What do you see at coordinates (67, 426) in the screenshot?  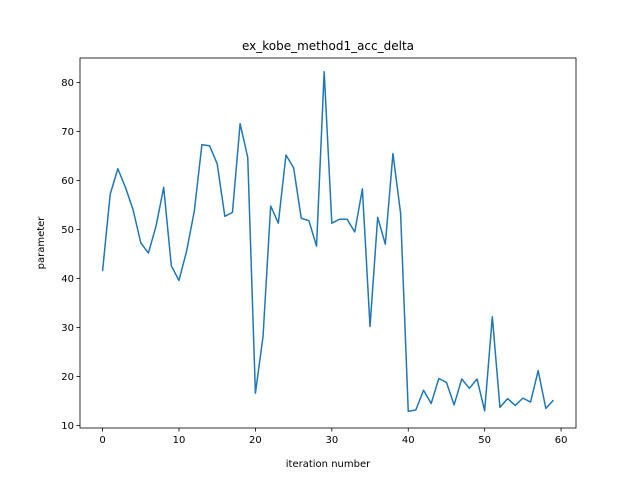 I see `y-tick-label: 10` at bounding box center [67, 426].